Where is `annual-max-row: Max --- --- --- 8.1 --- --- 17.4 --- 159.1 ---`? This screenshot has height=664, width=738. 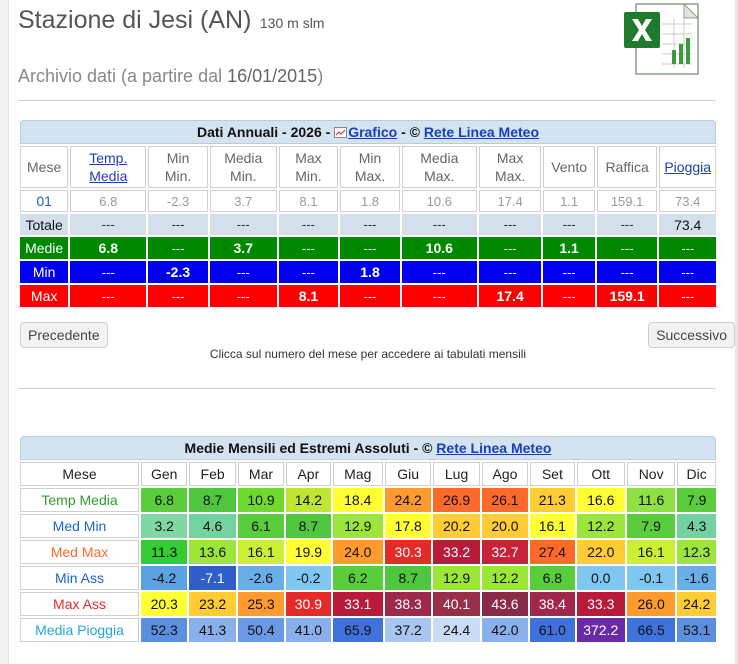
annual-max-row: Max --- --- --- 8.1 --- --- 17.4 --- 159.1 --- is located at coordinates (368, 296).